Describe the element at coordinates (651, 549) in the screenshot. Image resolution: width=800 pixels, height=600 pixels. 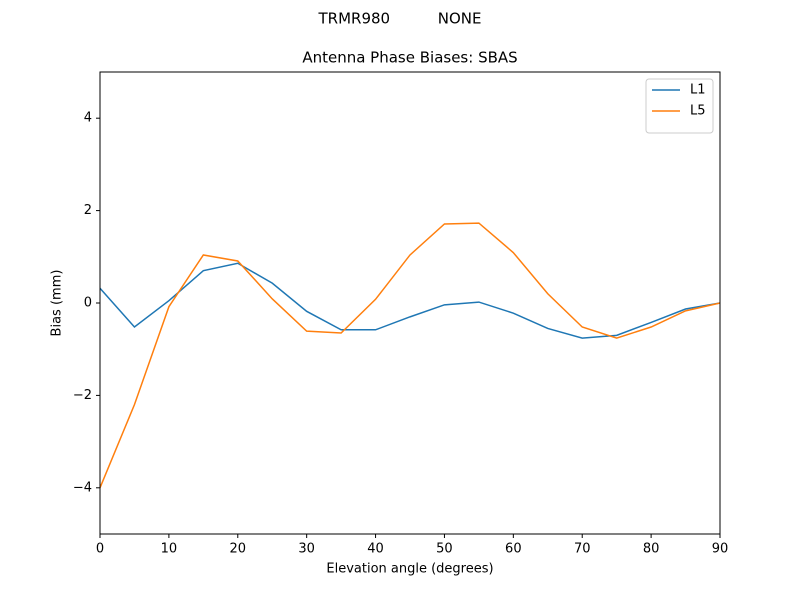
I see `x-tick-label: 80` at that location.